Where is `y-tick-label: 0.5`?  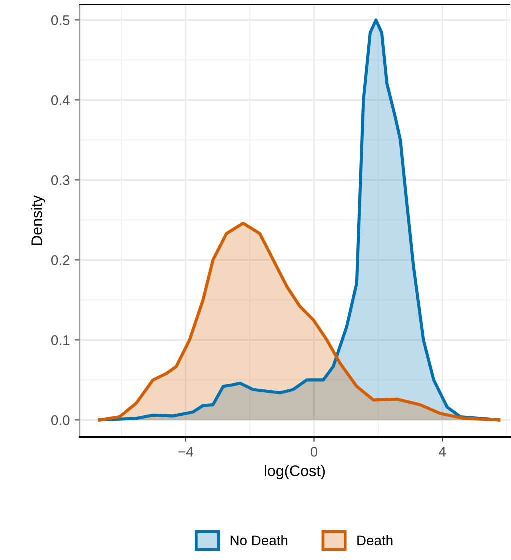
y-tick-label: 0.5 is located at coordinates (61, 21).